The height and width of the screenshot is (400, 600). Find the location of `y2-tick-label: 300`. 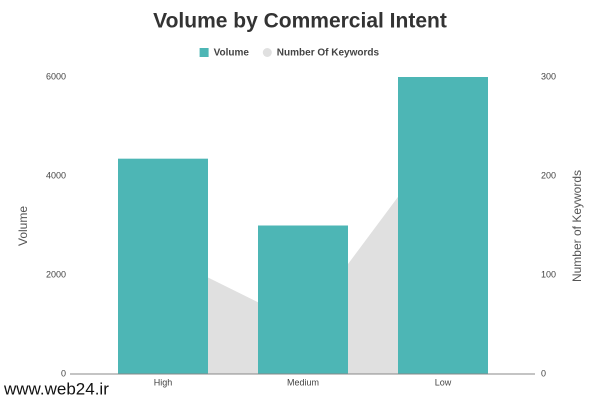

y2-tick-label: 300 is located at coordinates (548, 76).